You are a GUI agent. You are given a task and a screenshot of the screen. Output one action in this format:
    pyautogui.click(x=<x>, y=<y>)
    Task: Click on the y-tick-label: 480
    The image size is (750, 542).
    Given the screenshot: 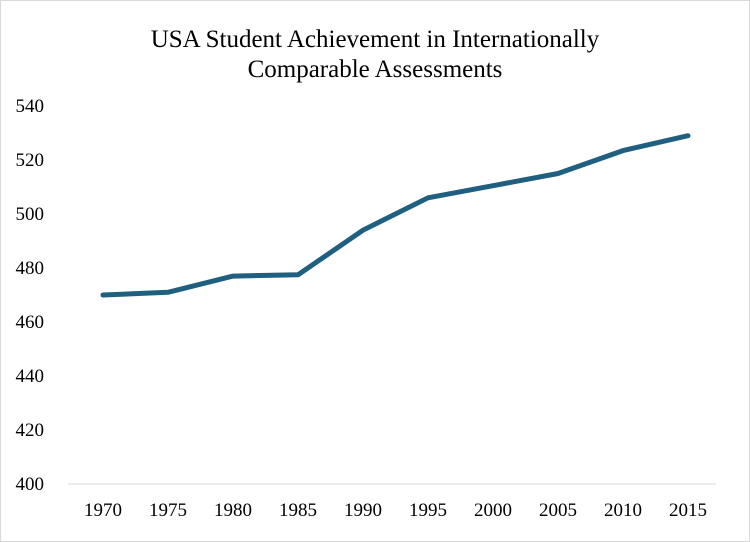 What is the action you would take?
    pyautogui.click(x=30, y=268)
    